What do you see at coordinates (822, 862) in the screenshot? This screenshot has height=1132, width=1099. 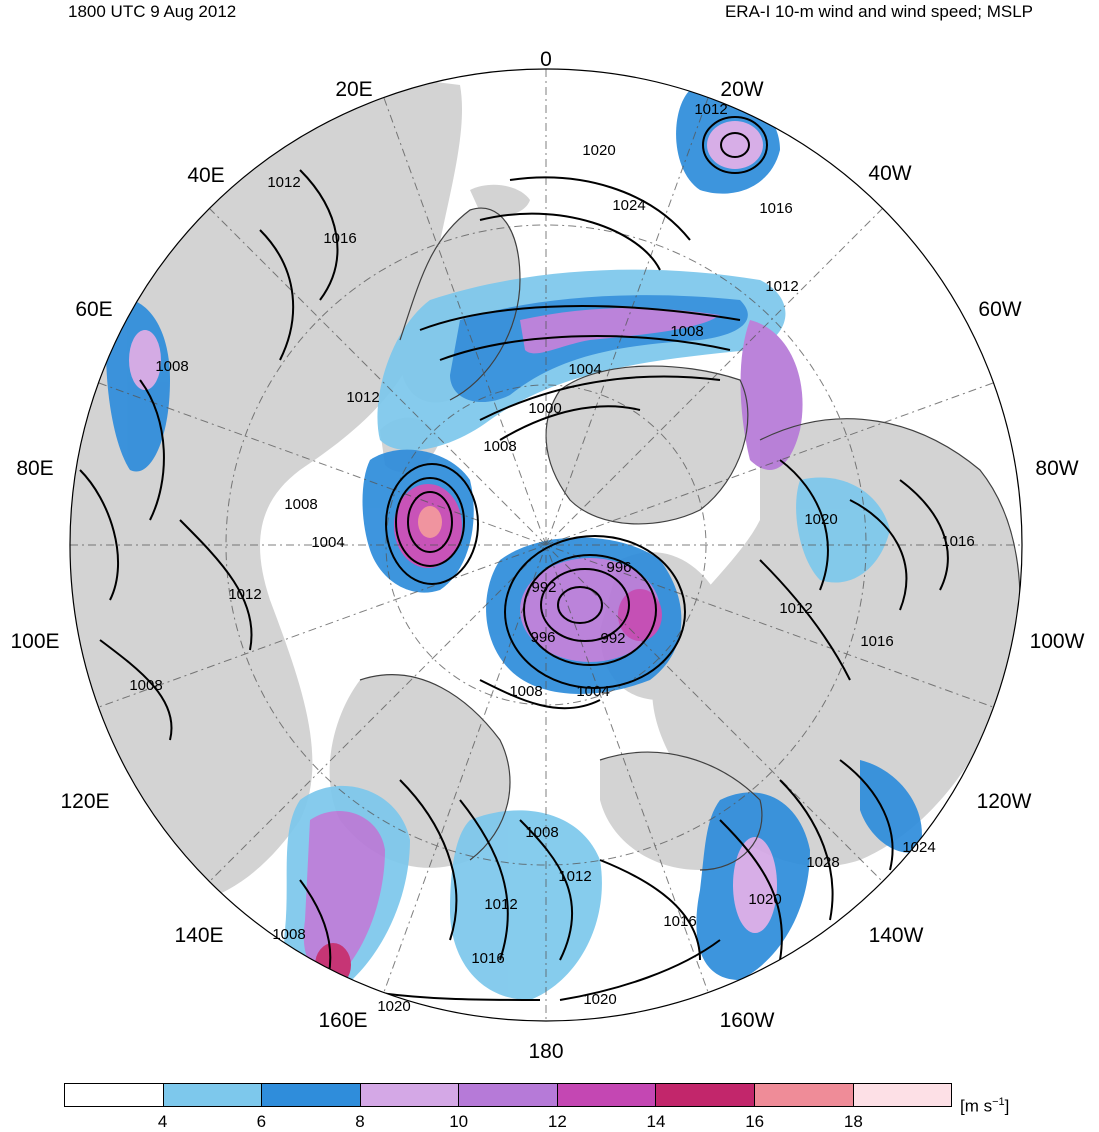 I see `isobar-label: 1028` at bounding box center [822, 862].